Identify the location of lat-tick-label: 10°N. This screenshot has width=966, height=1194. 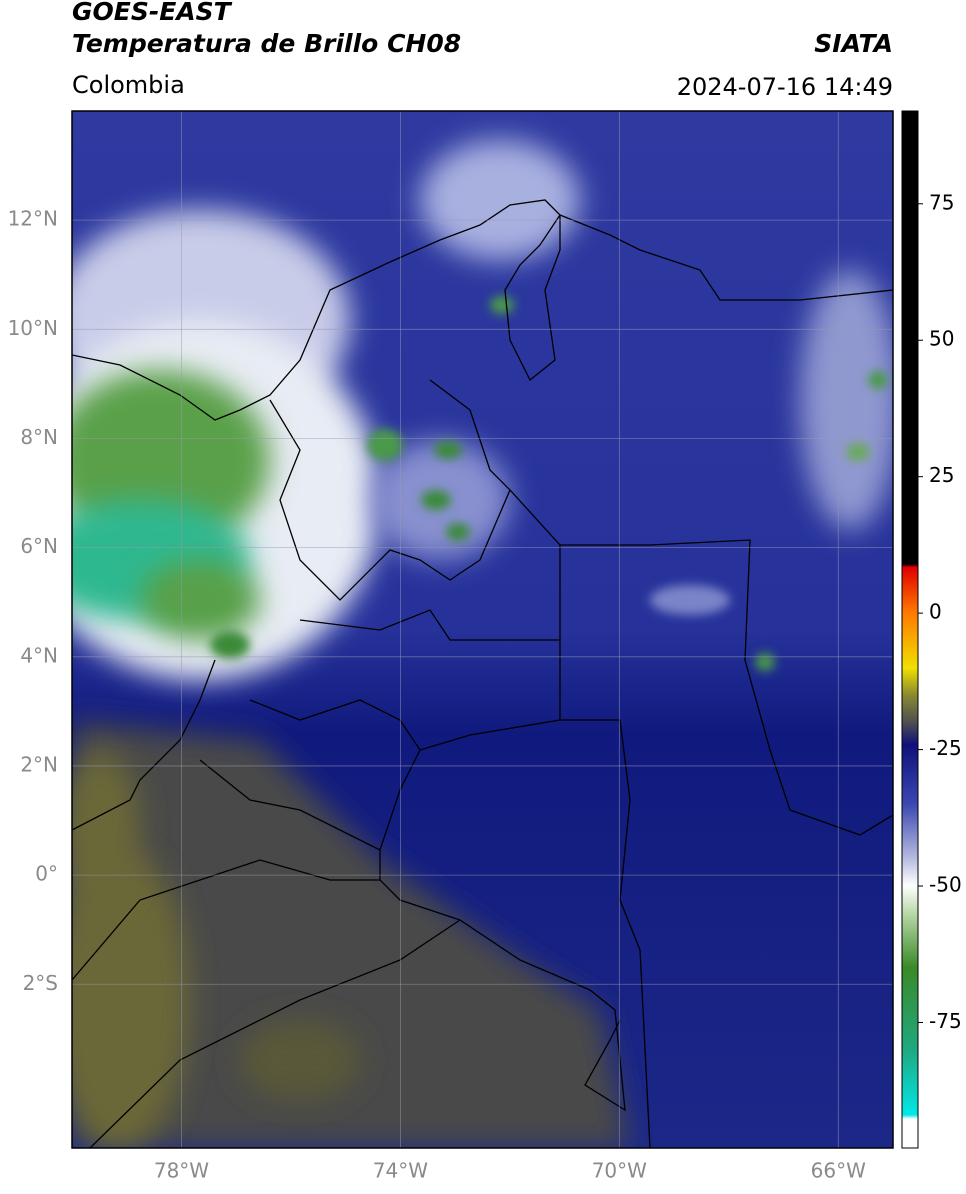
(33, 328).